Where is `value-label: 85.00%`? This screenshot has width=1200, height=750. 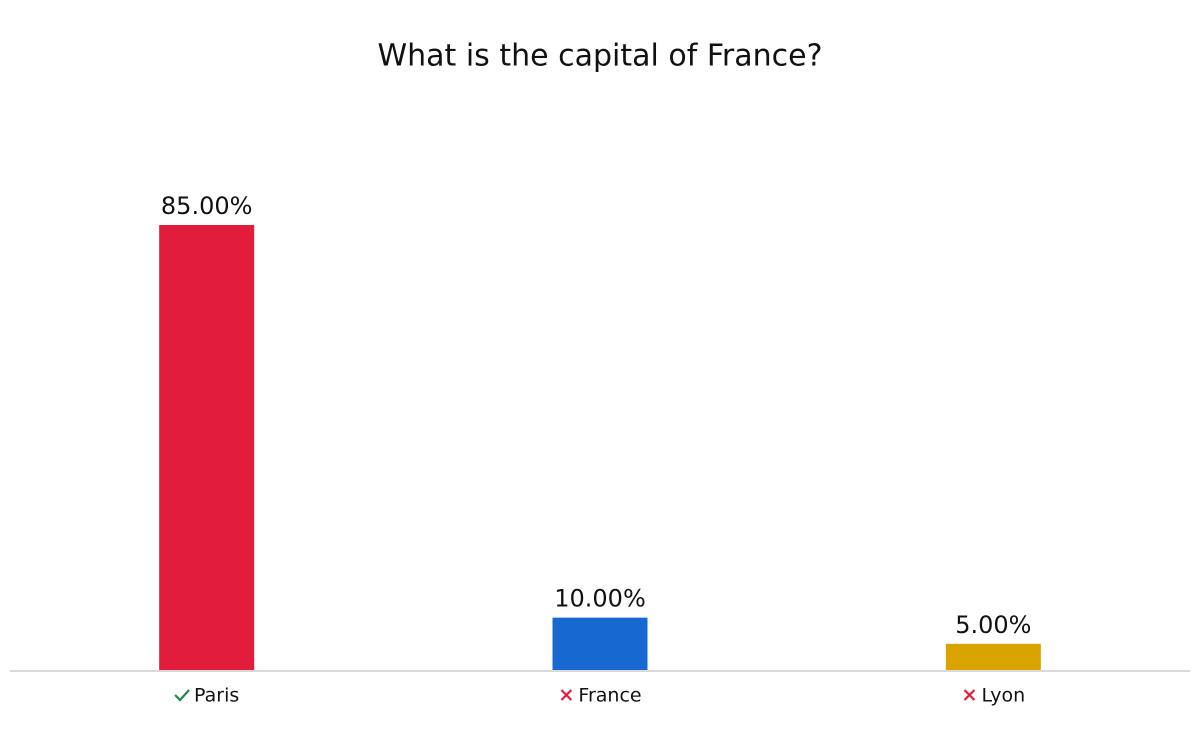 value-label: 85.00% is located at coordinates (207, 206).